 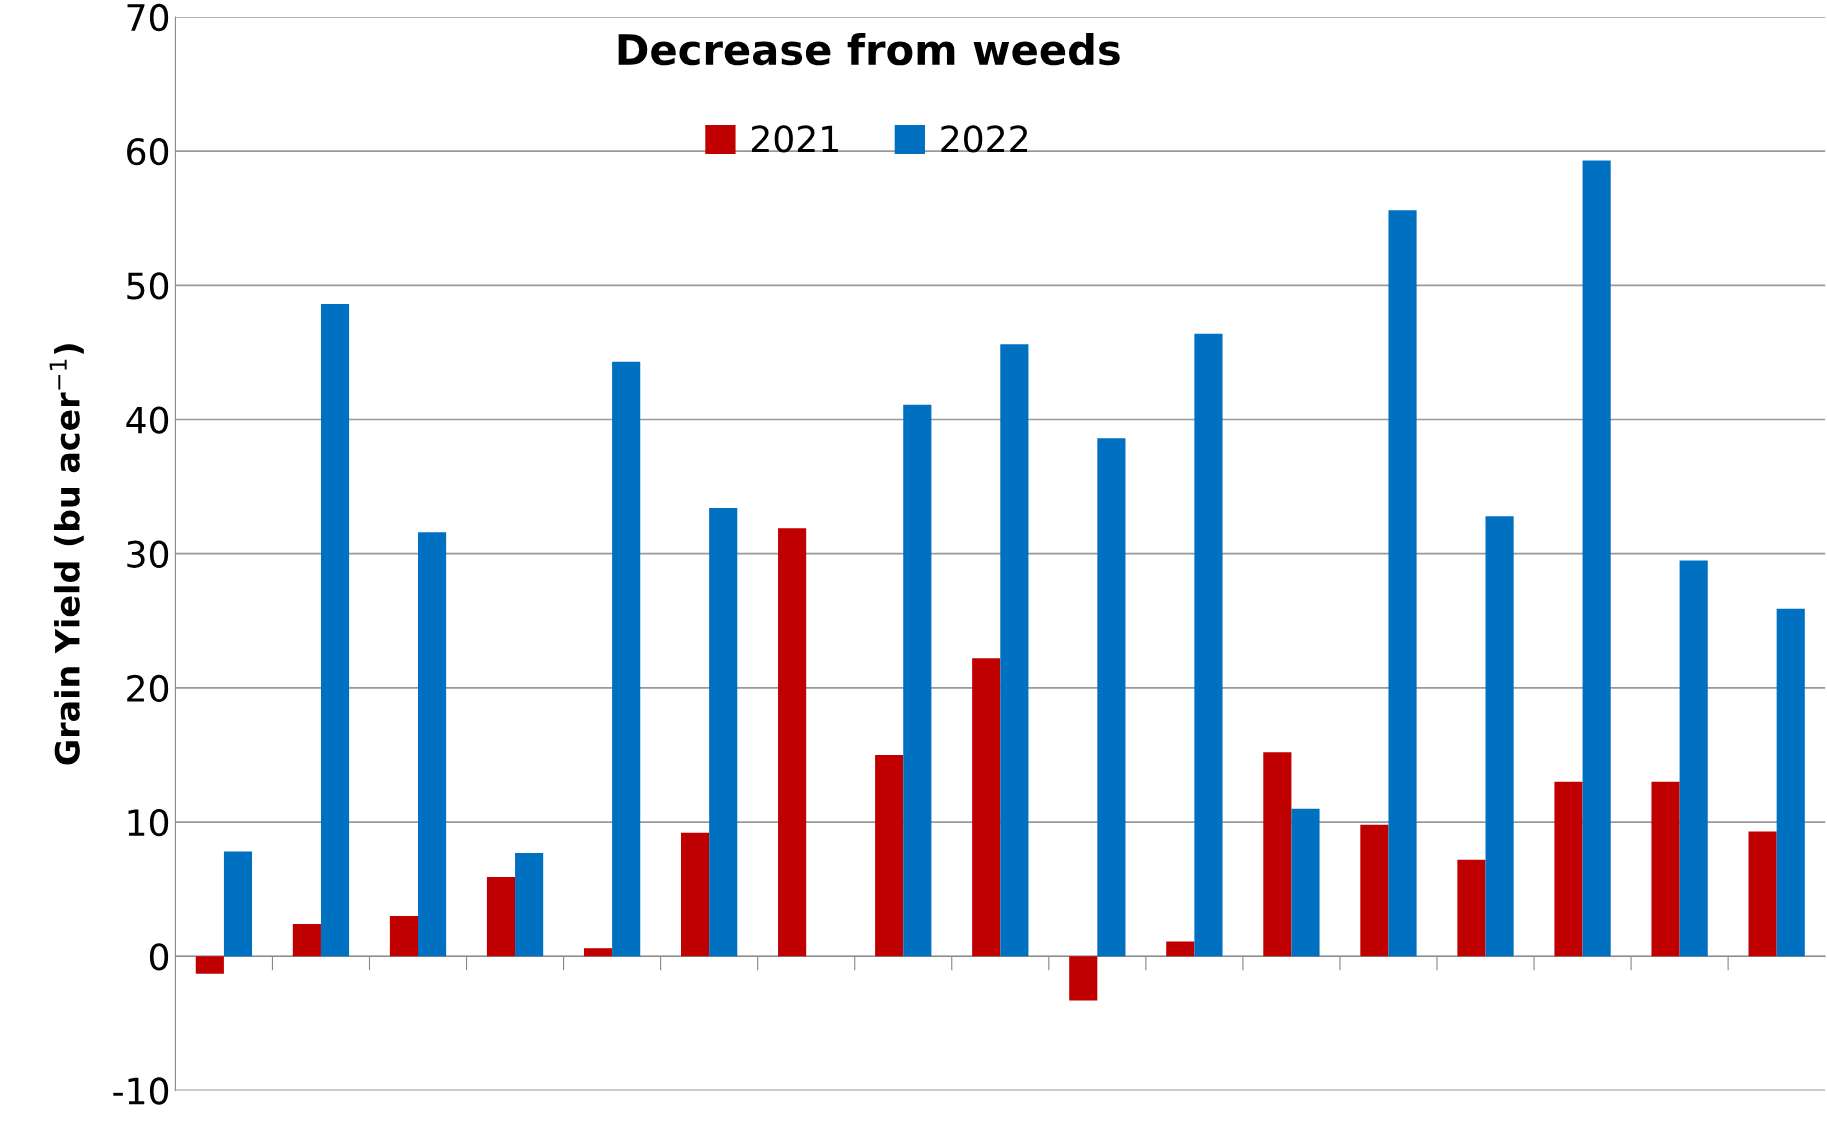 I want to click on chart-title: Decrease from weeds, so click(x=869, y=49).